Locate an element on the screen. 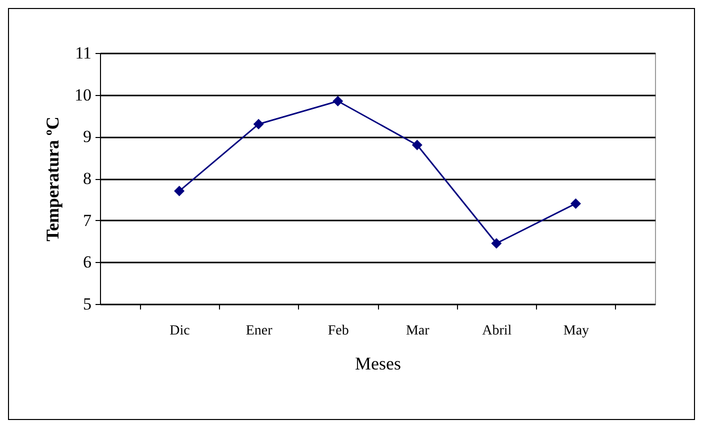 The image size is (703, 427). x-tick-label: Ener is located at coordinates (259, 331).